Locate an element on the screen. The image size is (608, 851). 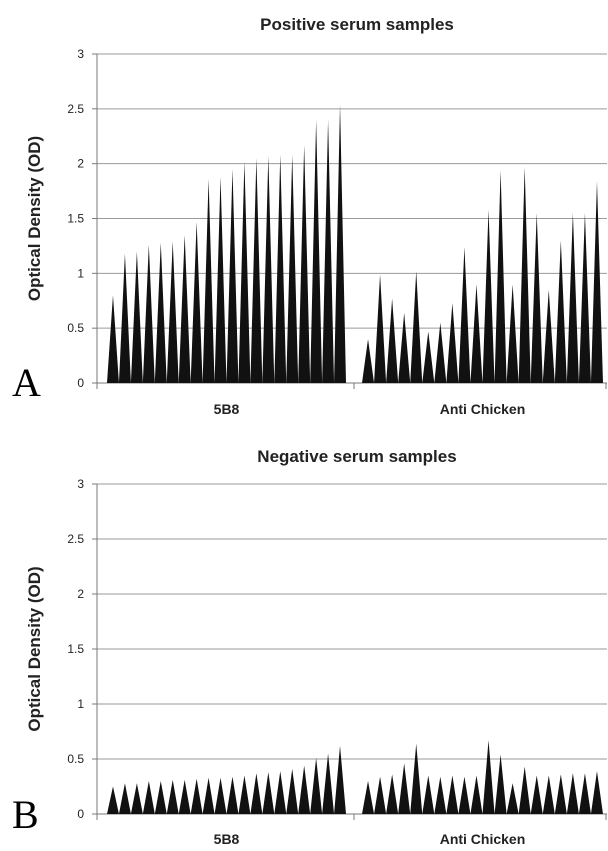
chart2-y-tick-label: 0 is located at coordinates (80, 814).